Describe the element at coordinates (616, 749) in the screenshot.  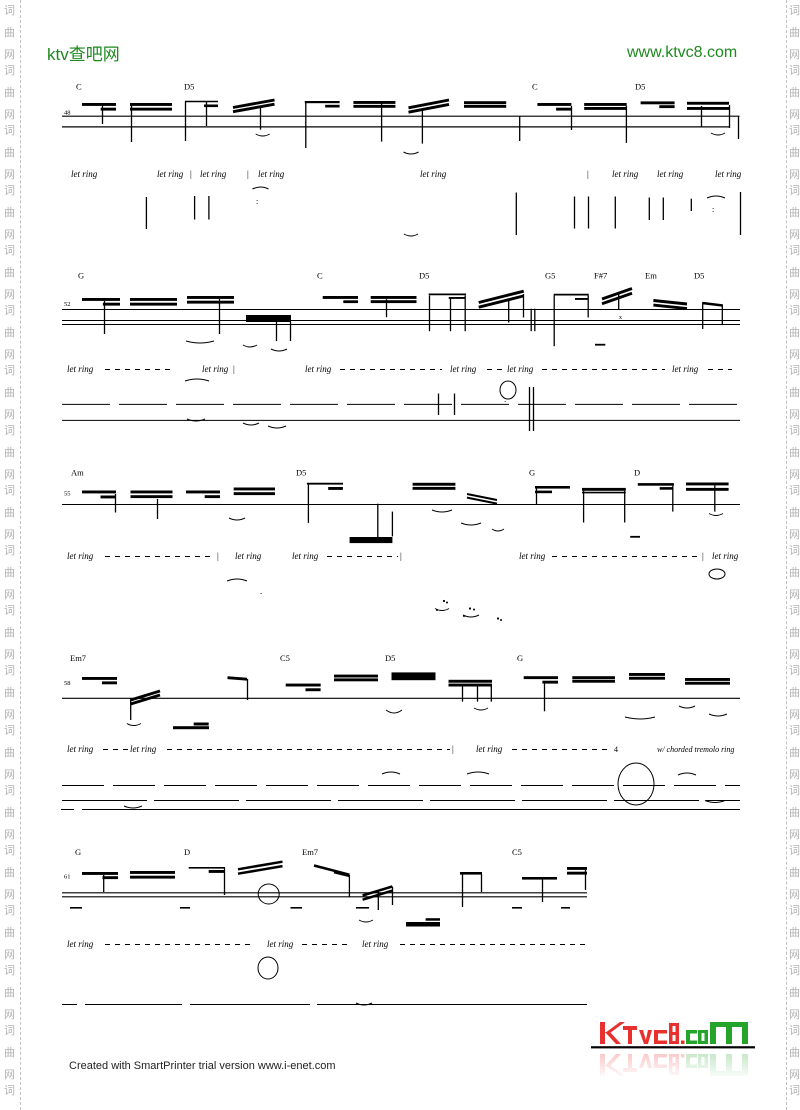
I see `svg-text: 4` at that location.